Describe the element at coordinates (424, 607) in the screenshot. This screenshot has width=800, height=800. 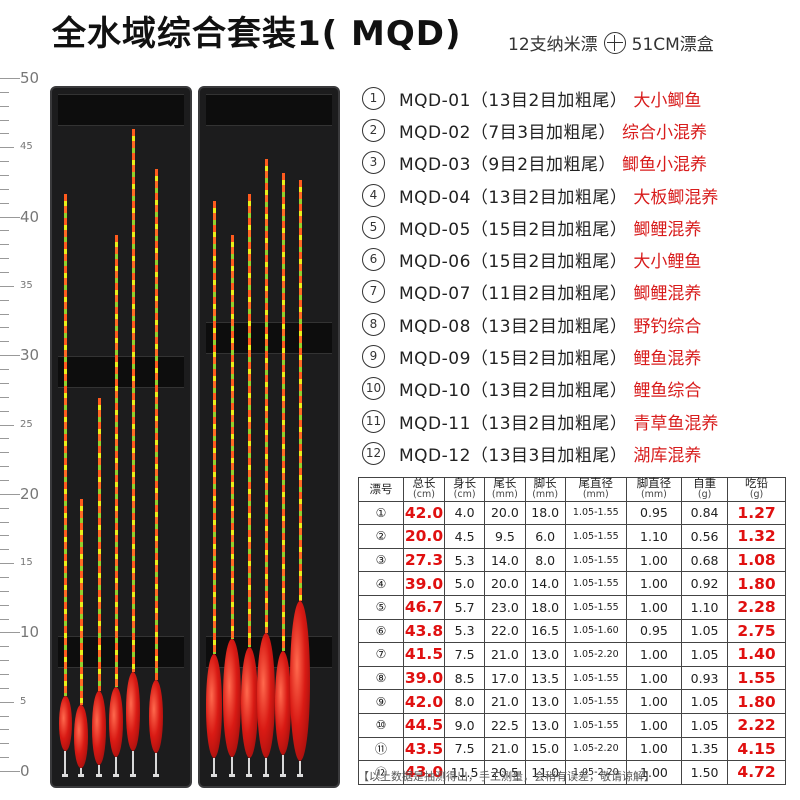
I see `table-cell: 46.7` at that location.